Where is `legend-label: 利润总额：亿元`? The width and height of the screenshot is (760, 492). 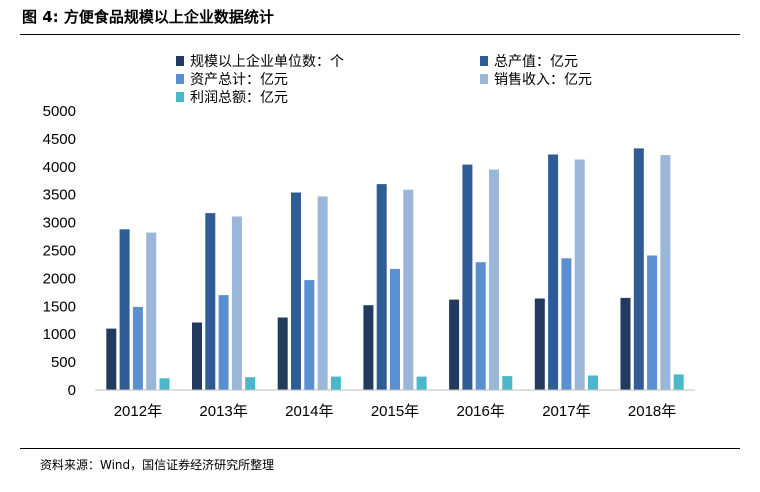 legend-label: 利润总额：亿元 is located at coordinates (239, 98).